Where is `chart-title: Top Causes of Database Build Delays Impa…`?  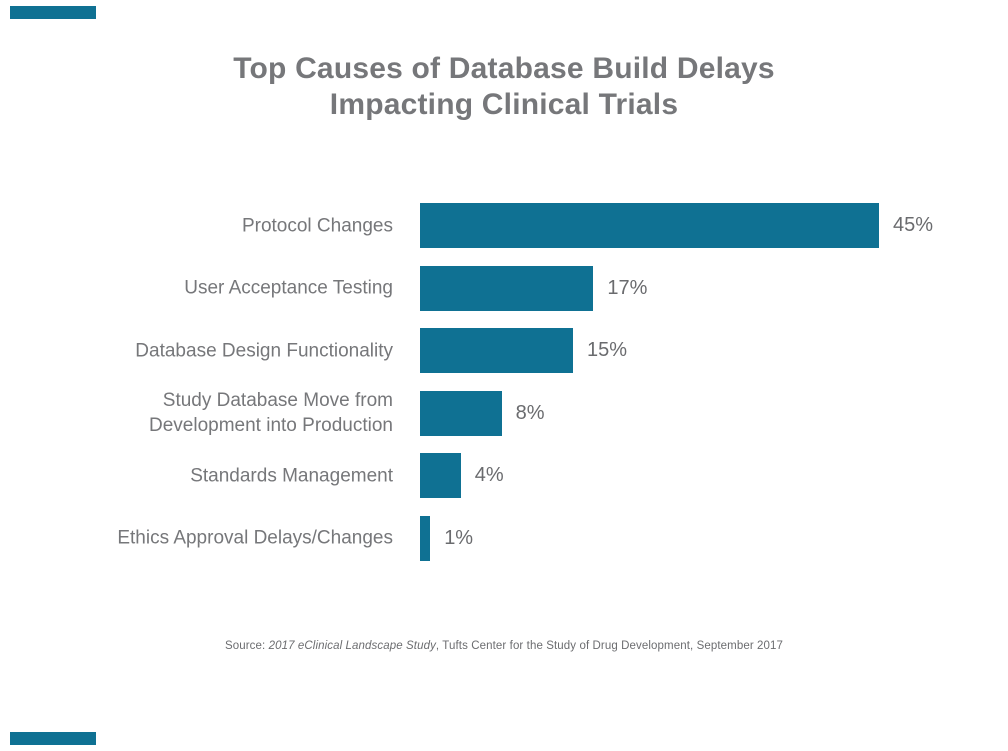 chart-title: Top Causes of Database Build Delays Impa… is located at coordinates (504, 87).